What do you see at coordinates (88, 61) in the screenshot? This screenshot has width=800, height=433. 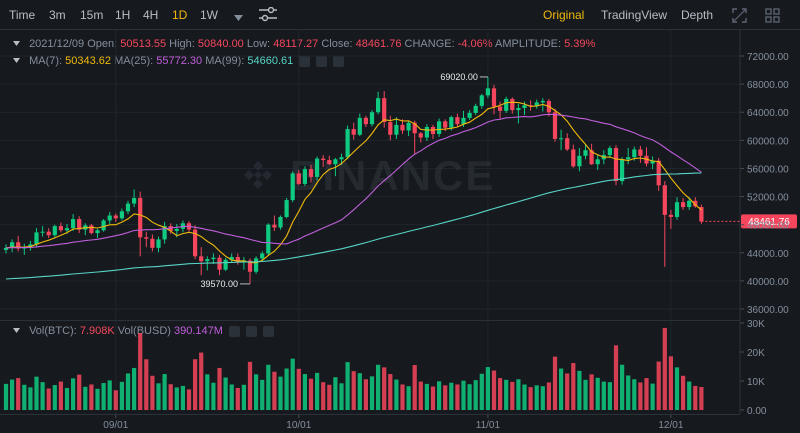 I see `ma7-value: 50343.62` at bounding box center [88, 61].